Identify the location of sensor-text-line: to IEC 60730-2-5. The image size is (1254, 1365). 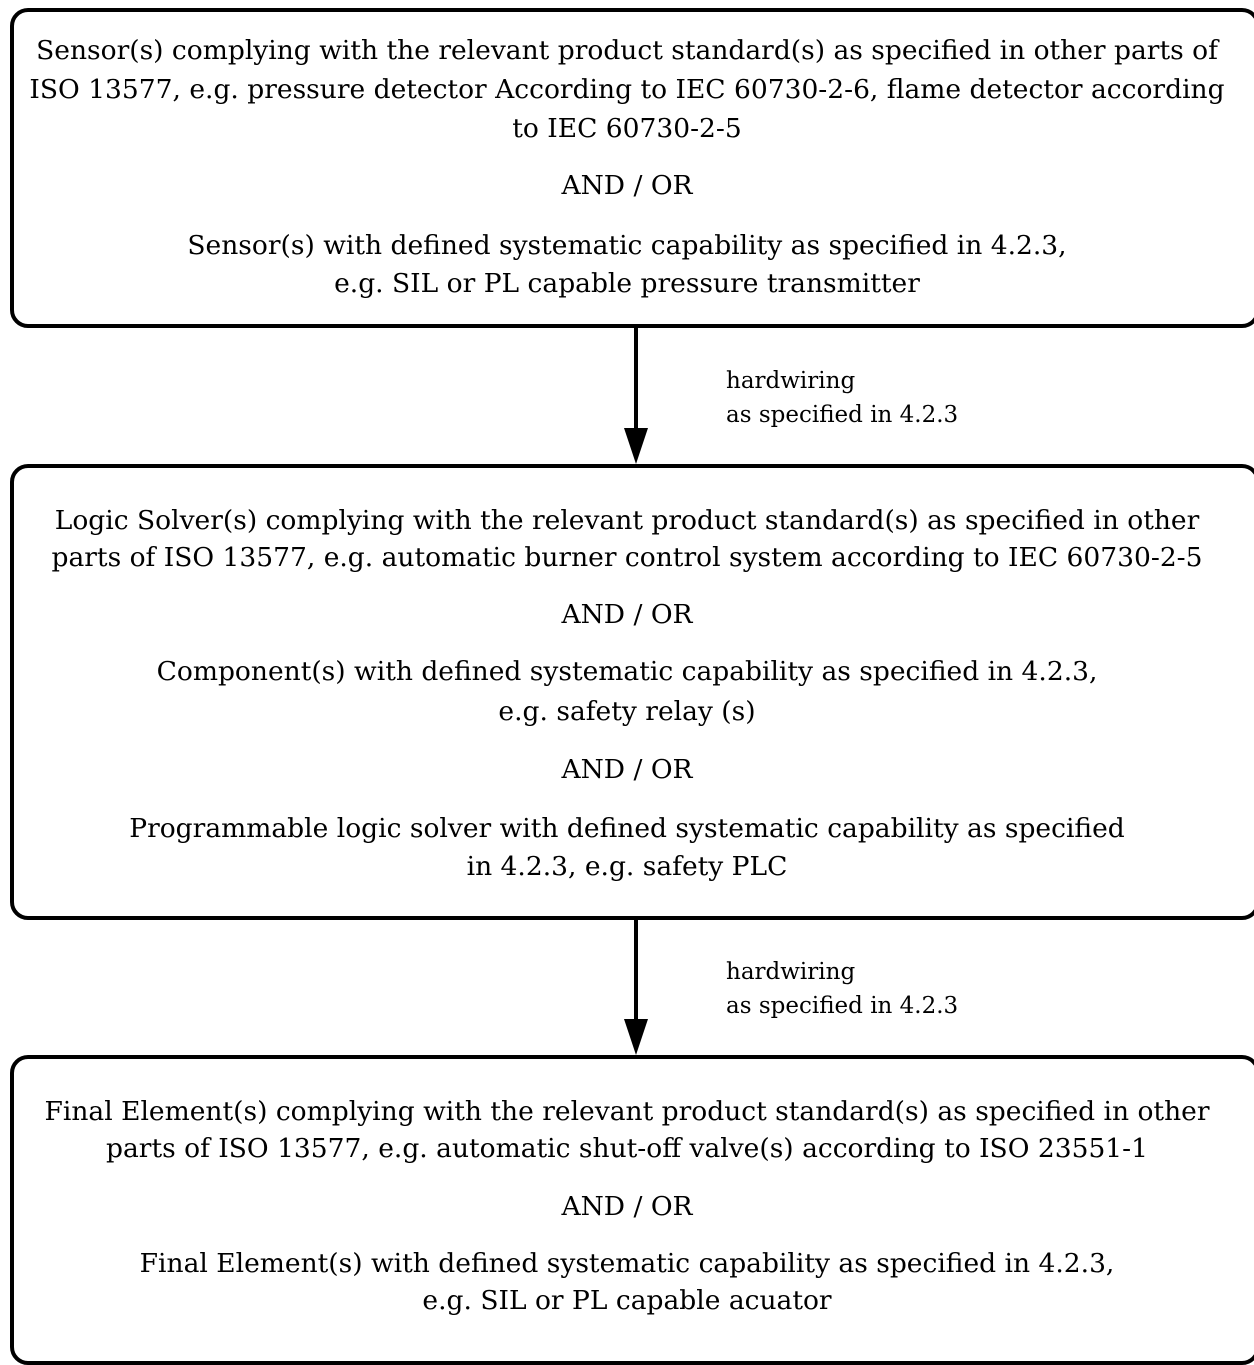
(627, 128).